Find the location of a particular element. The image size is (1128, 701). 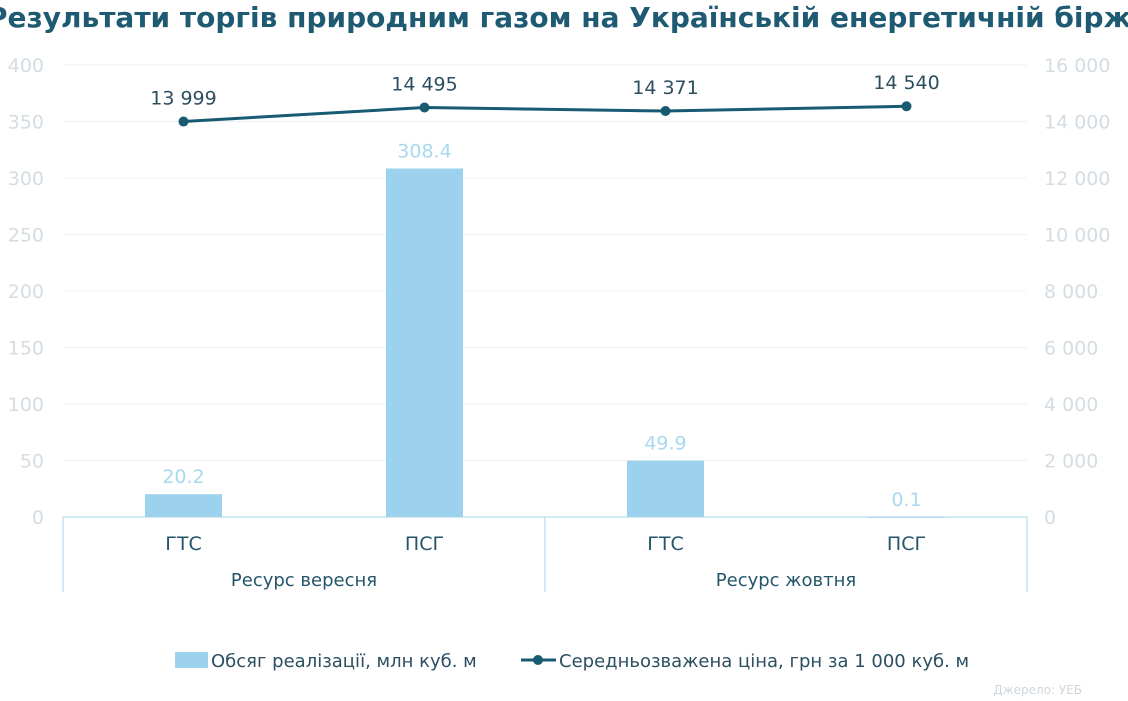

bar-data-label: 308.4 is located at coordinates (424, 152).